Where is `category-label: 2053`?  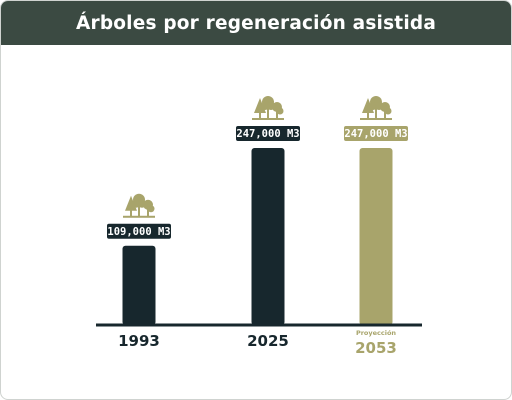 category-label: 2053 is located at coordinates (376, 348).